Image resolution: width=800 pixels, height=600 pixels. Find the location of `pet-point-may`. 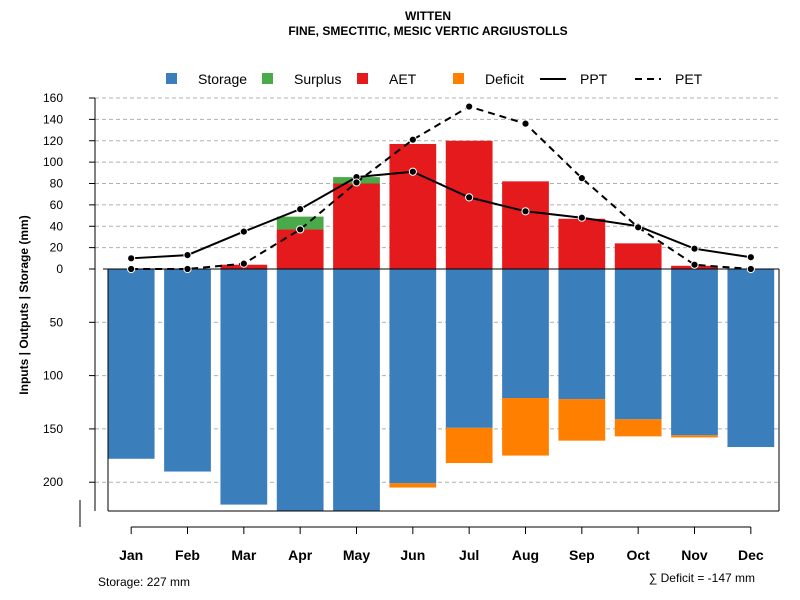

pet-point-may is located at coordinates (356, 182).